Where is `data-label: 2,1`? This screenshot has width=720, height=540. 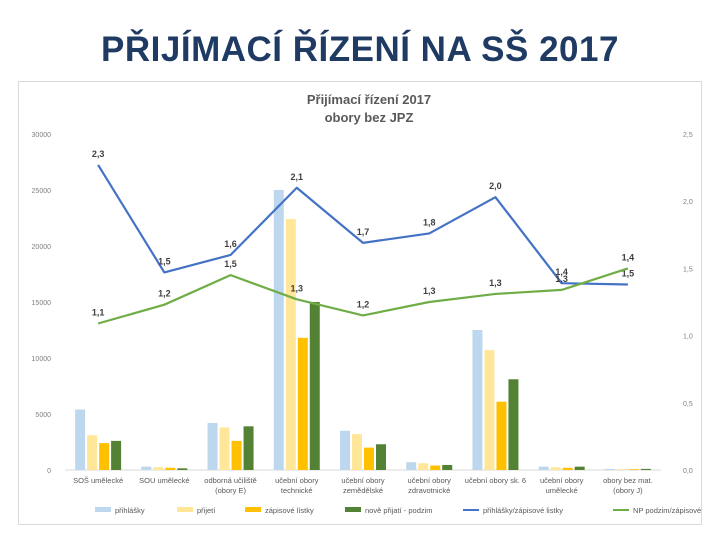
data-label: 2,1 is located at coordinates (297, 177).